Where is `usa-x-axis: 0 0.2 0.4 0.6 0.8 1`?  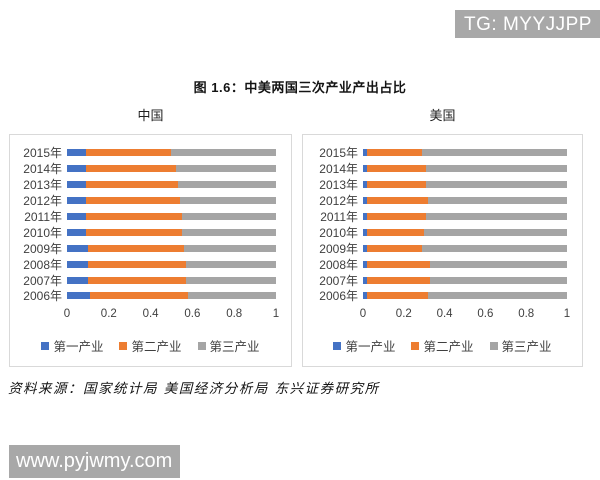
usa-x-axis: 0 0.2 0.4 0.6 0.8 1 is located at coordinates (465, 316).